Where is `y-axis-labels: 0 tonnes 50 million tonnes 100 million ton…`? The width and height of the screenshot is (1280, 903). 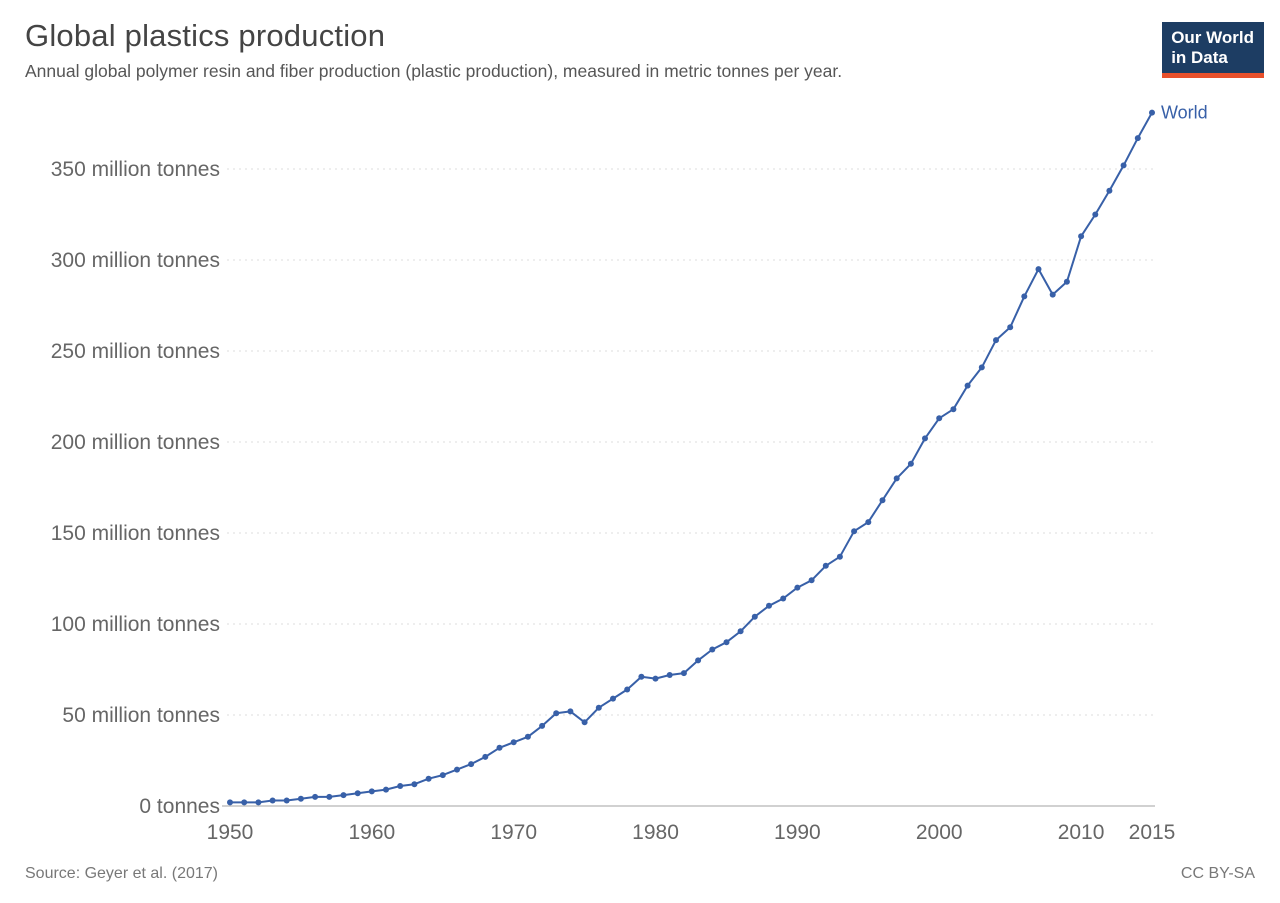 y-axis-labels: 0 tonnes 50 million tonnes 100 million ton… is located at coordinates (135, 488).